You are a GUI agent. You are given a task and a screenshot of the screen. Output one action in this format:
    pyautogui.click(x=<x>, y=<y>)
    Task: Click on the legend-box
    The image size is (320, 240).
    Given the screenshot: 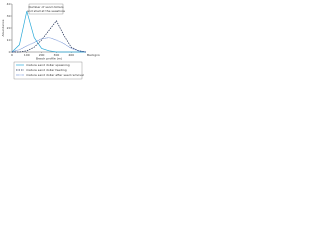 What is the action you would take?
    pyautogui.click(x=48, y=70)
    